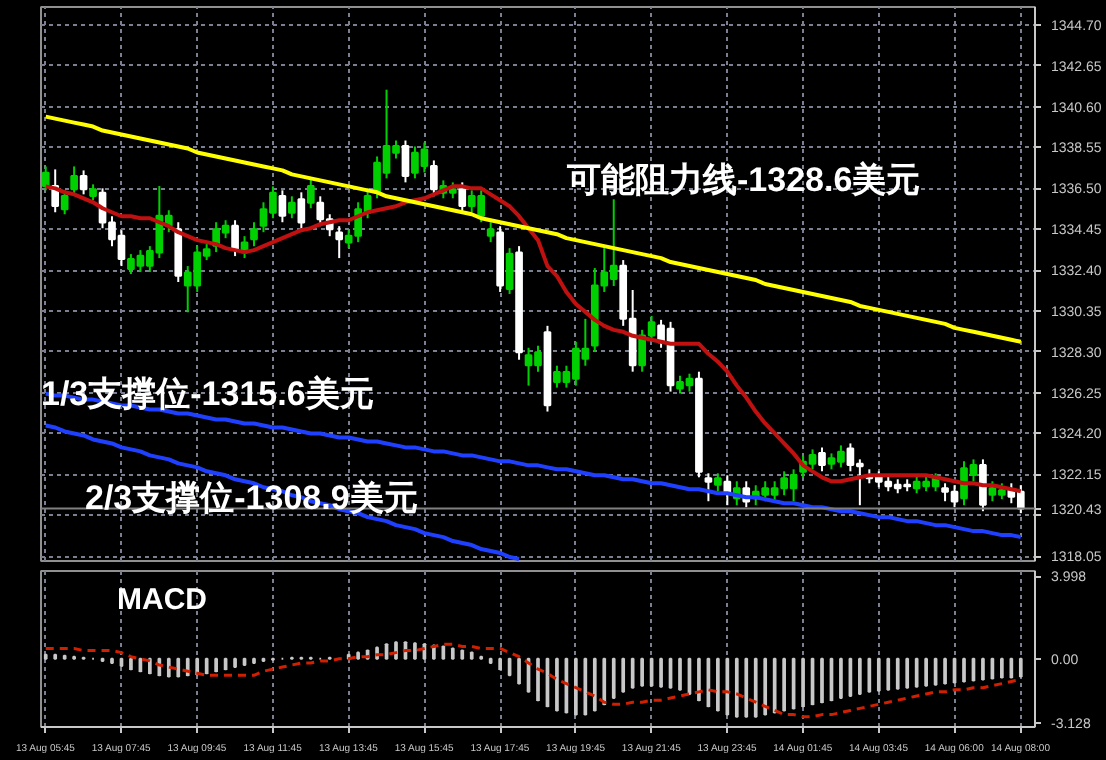 The height and width of the screenshot is (760, 1106). What do you see at coordinates (162, 600) in the screenshot?
I see `chart-title: MACD` at bounding box center [162, 600].